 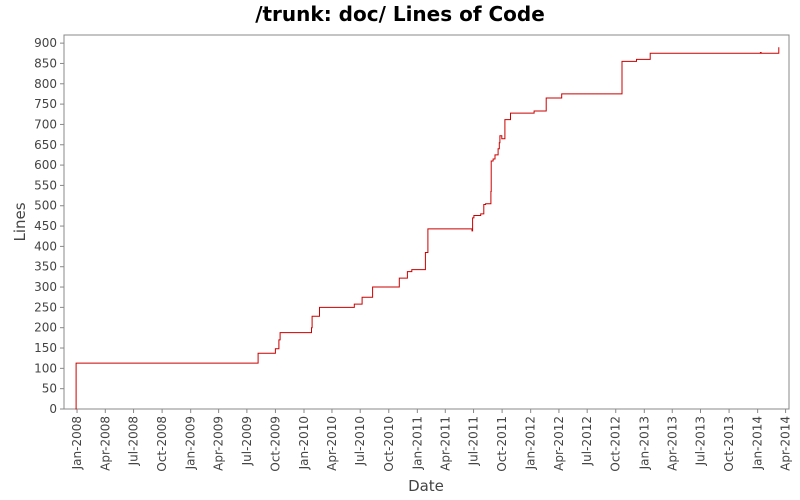 What do you see at coordinates (701, 441) in the screenshot?
I see `x-tick-label: Jul-2013` at bounding box center [701, 441].